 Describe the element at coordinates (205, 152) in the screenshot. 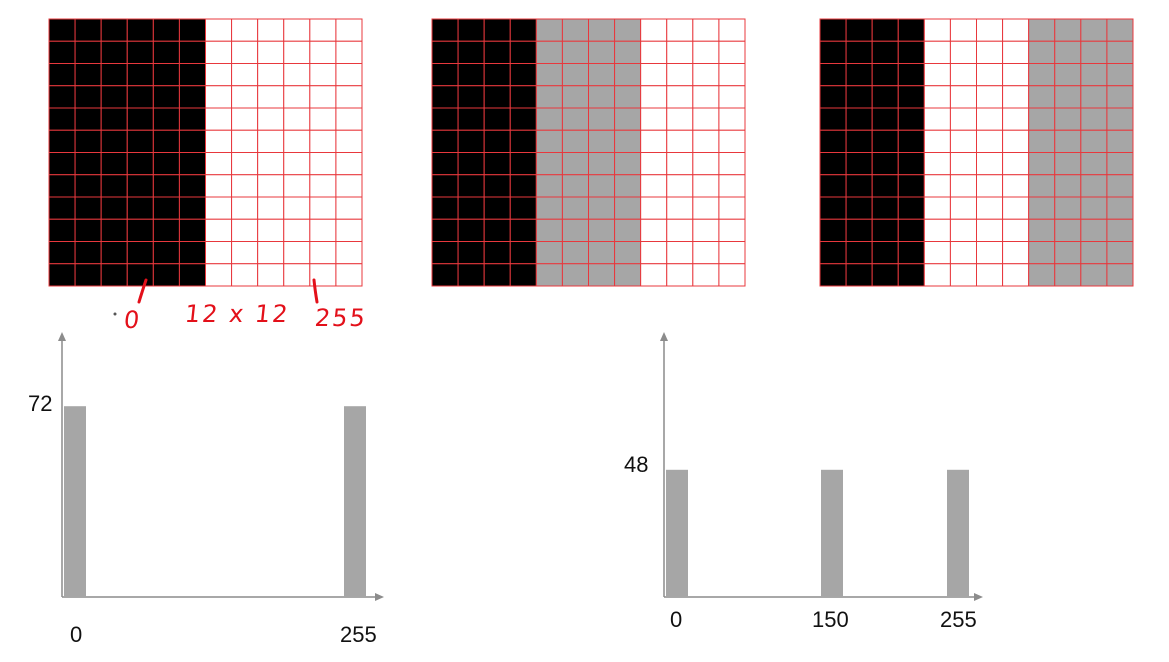

I see `image-grid-binary` at that location.